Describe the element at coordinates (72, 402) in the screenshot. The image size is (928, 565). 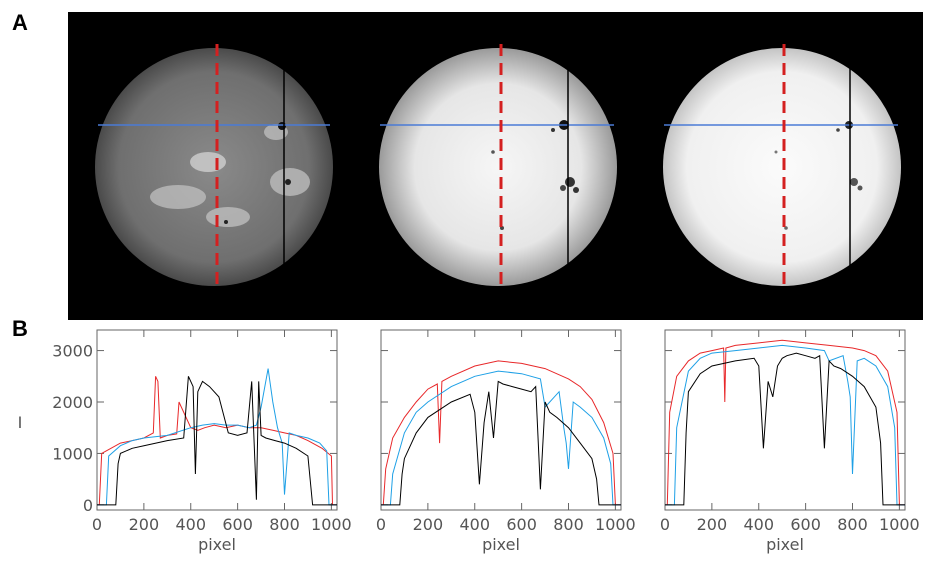
I see `y-tick-label: 2000` at that location.